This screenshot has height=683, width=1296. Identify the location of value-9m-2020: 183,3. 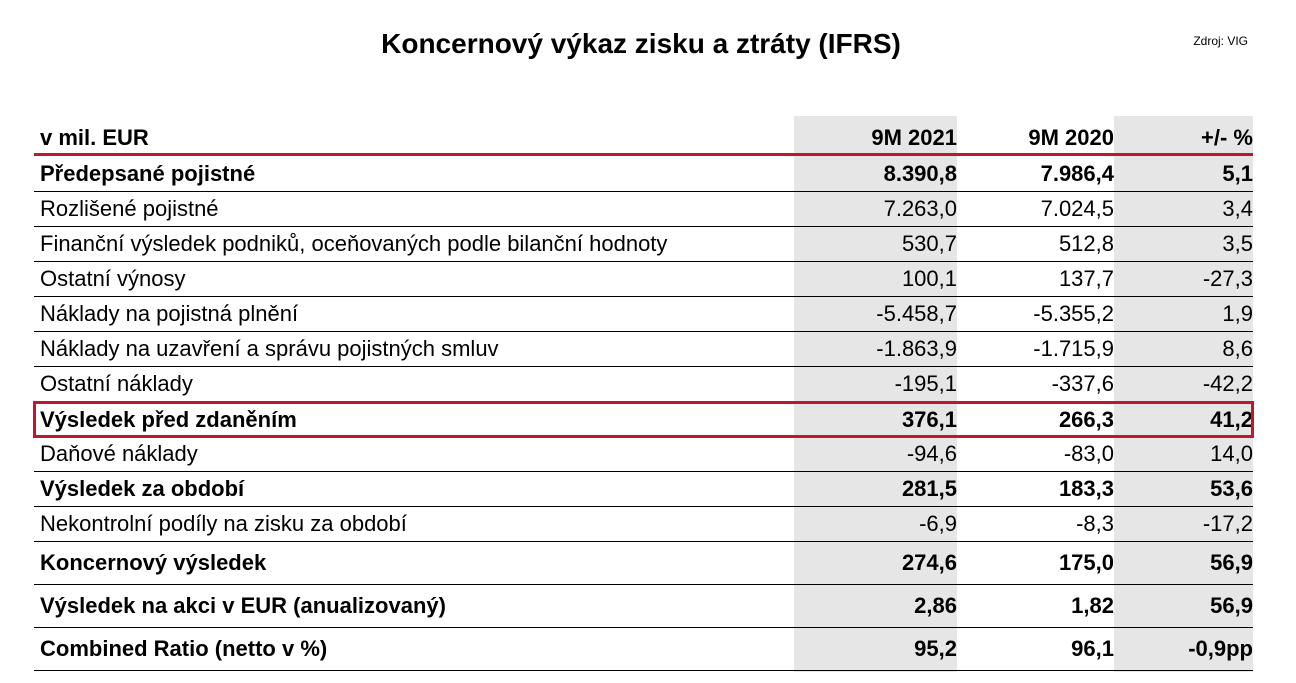
(1086, 488).